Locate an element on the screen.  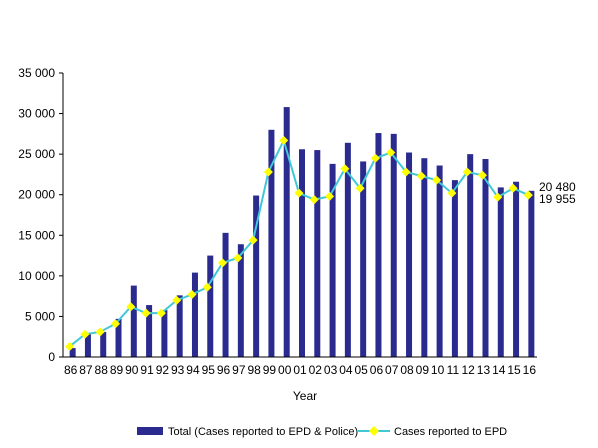
x-tick-label: 01 is located at coordinates (300, 370).